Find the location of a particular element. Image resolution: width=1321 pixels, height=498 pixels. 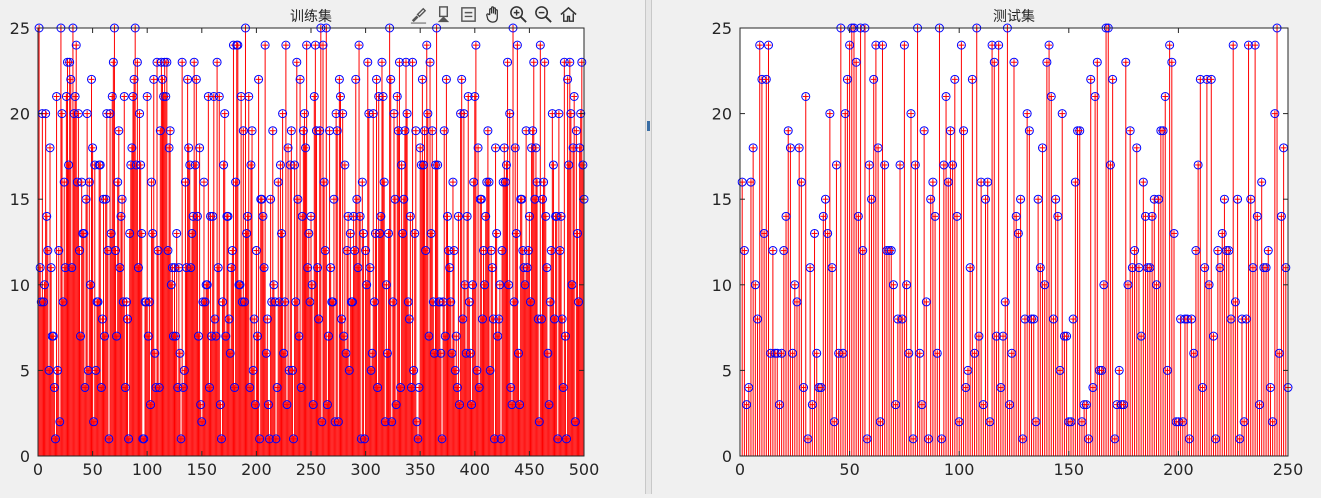

legend-icon is located at coordinates (468, 14).